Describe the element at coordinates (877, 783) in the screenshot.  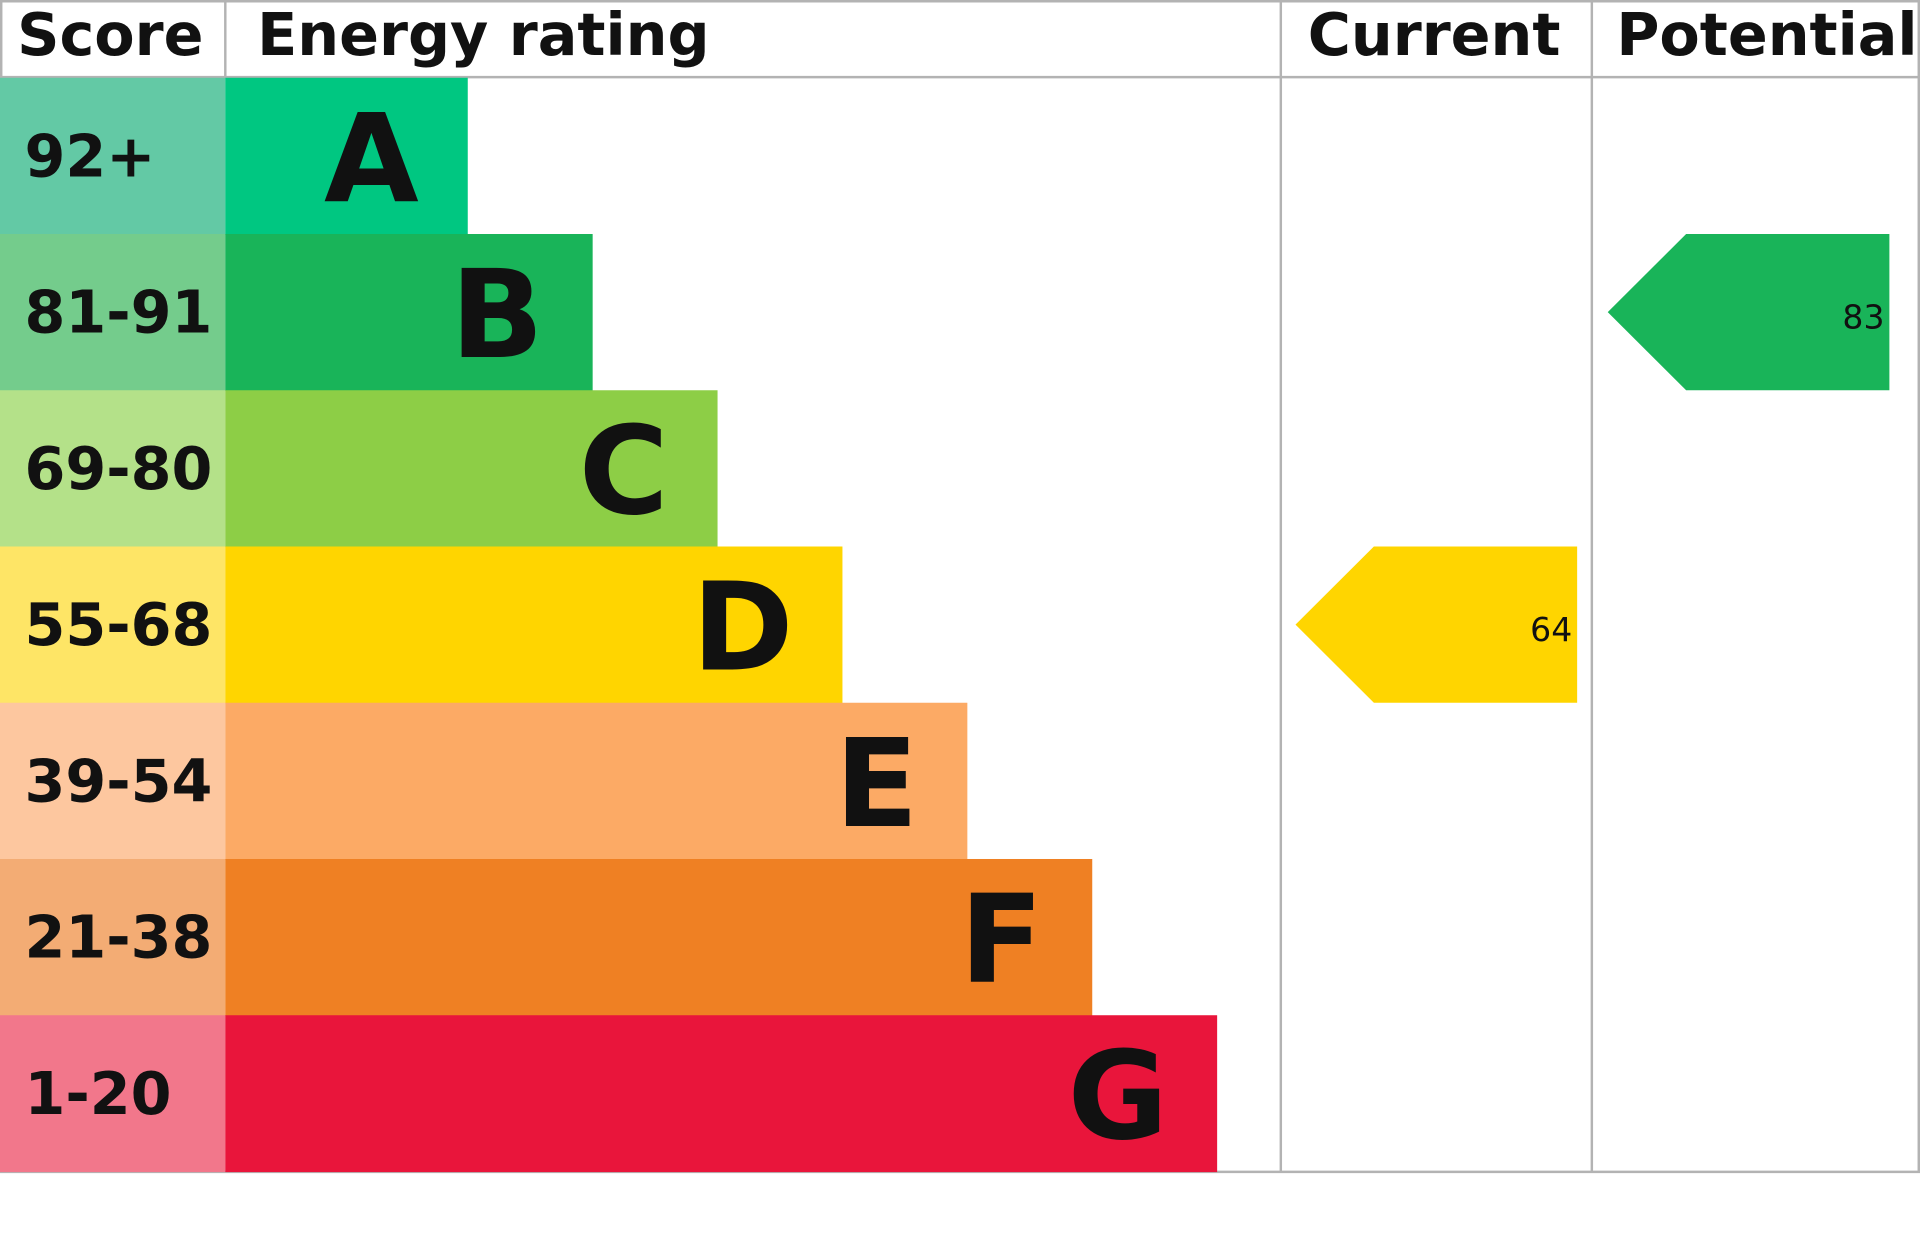
I see `rating-letter: E` at that location.